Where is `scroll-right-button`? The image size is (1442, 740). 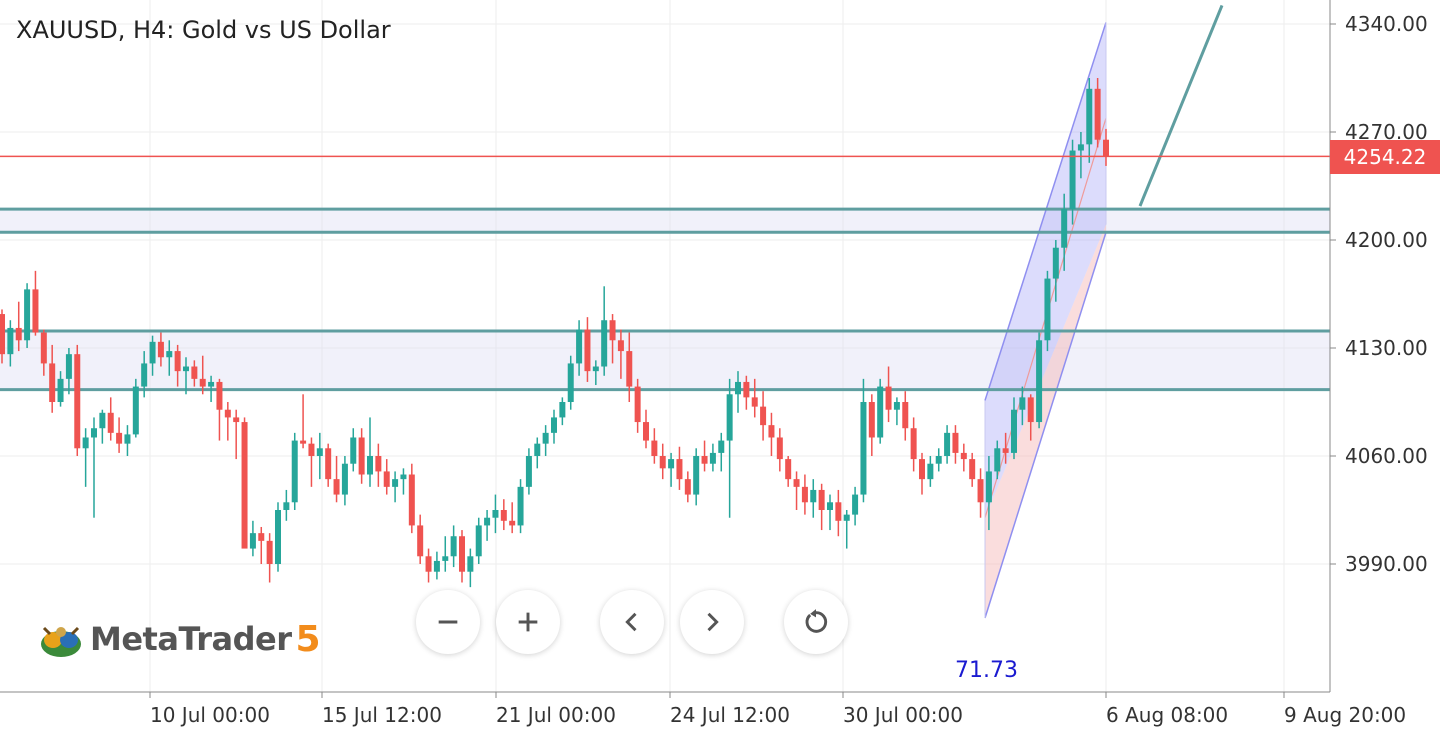
scroll-right-button is located at coordinates (712, 622).